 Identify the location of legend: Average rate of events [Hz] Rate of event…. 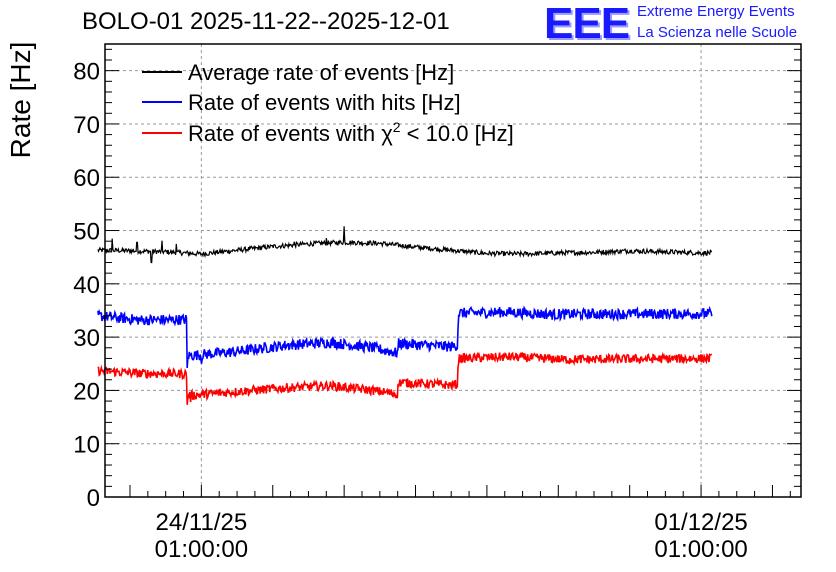
(328, 103).